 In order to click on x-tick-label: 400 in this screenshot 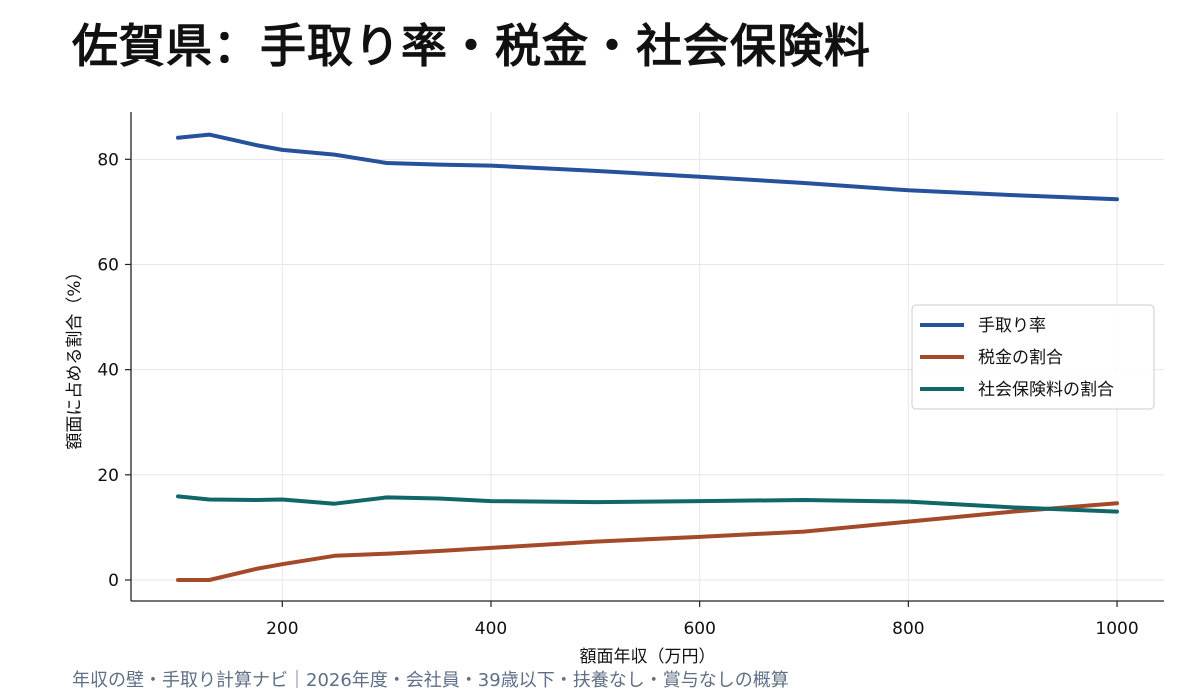, I will do `click(491, 629)`.